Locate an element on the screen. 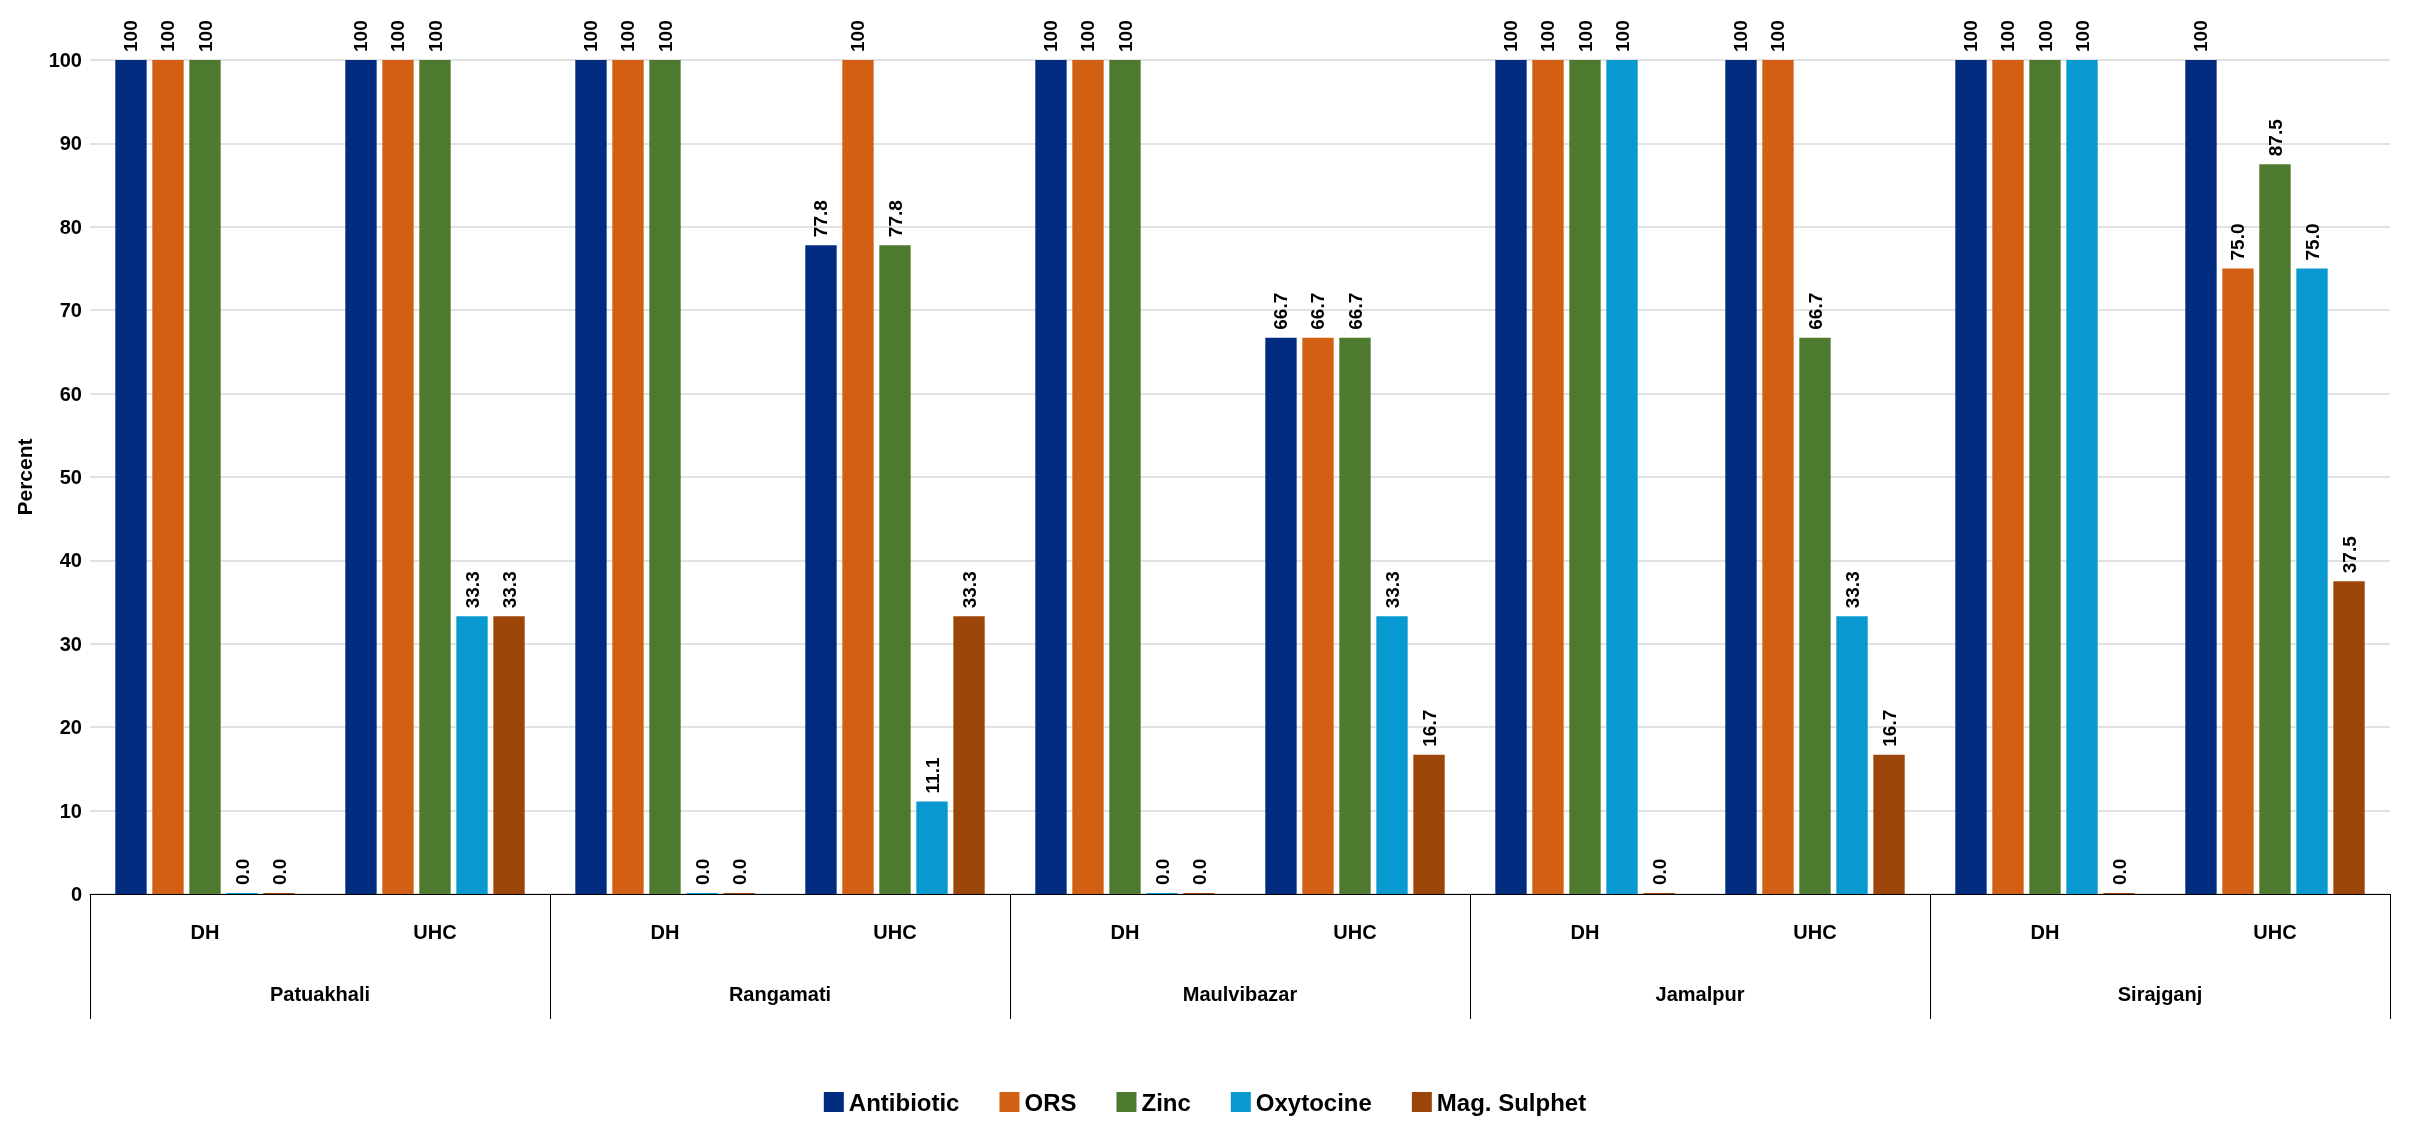  y-tick-label: 0 is located at coordinates (76, 894).